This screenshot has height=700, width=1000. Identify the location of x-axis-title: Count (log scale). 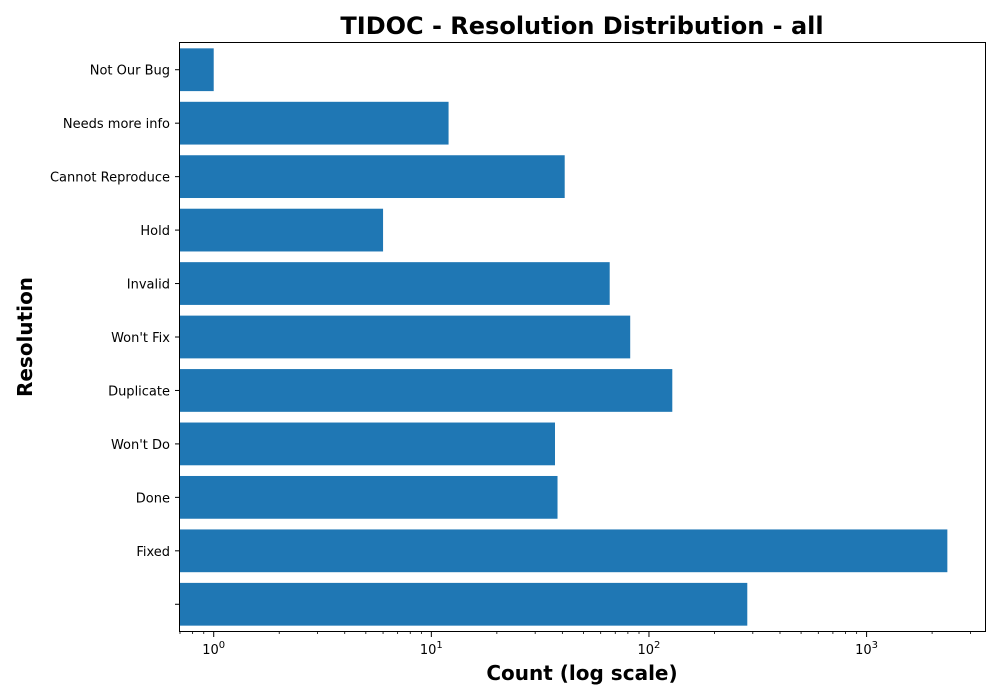
(581, 673).